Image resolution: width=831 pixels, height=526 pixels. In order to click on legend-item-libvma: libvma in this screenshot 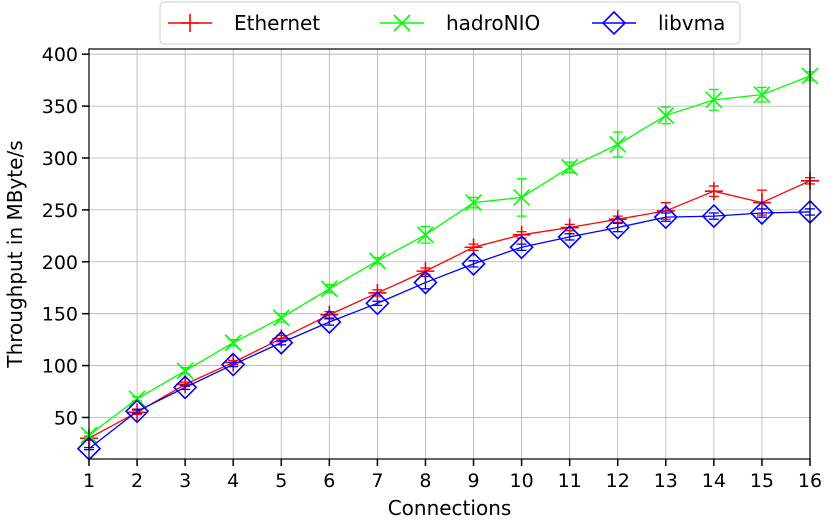, I will do `click(658, 23)`.